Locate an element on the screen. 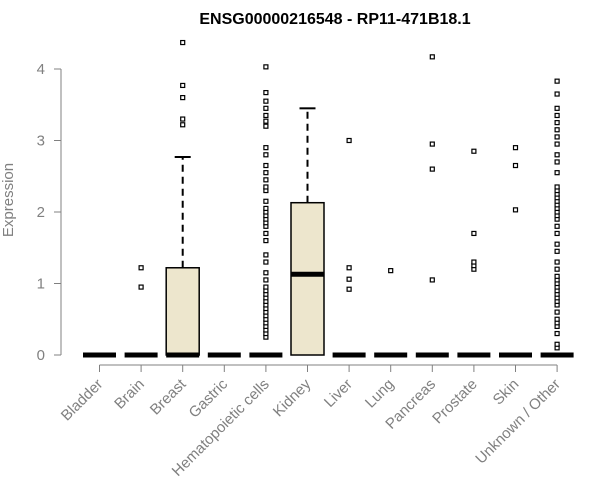 This screenshot has width=600, height=500. x-tick-label: Liver is located at coordinates (338, 393).